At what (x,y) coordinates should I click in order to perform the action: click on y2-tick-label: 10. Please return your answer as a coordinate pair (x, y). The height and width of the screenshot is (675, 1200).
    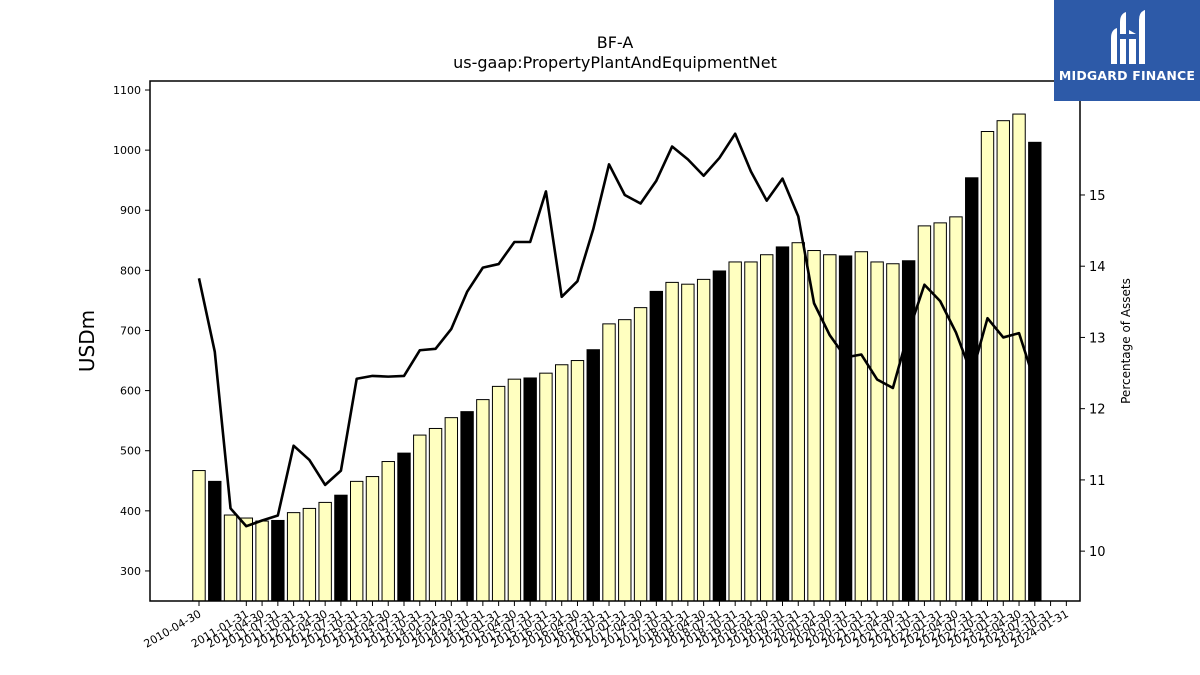
    Looking at the image, I should click on (1097, 552).